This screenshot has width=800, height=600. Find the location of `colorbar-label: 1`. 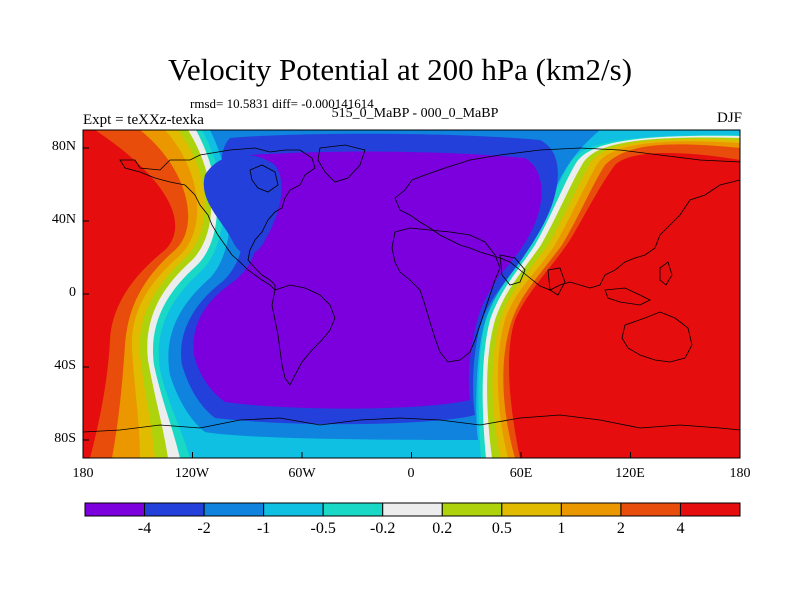

colorbar-label: 1 is located at coordinates (561, 528).